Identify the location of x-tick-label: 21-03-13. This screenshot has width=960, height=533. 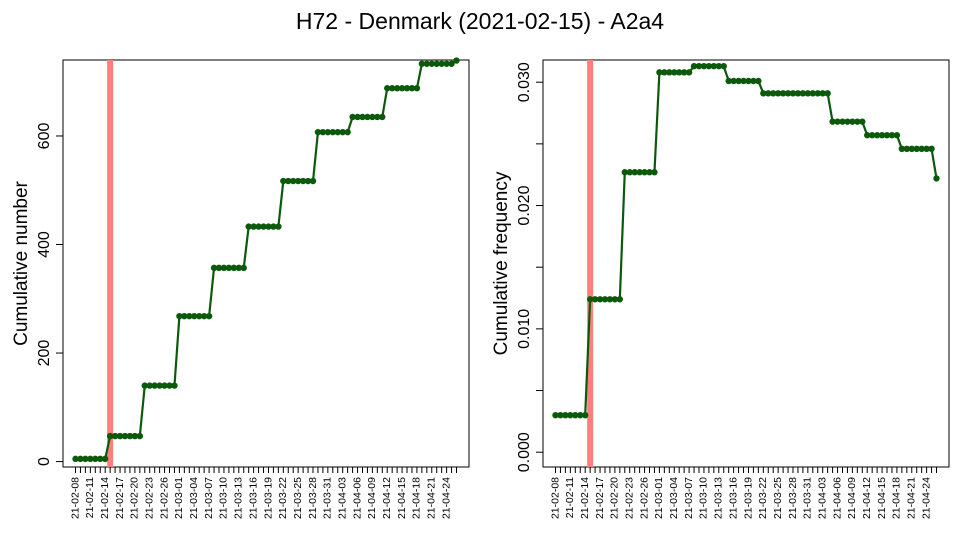
(239, 498).